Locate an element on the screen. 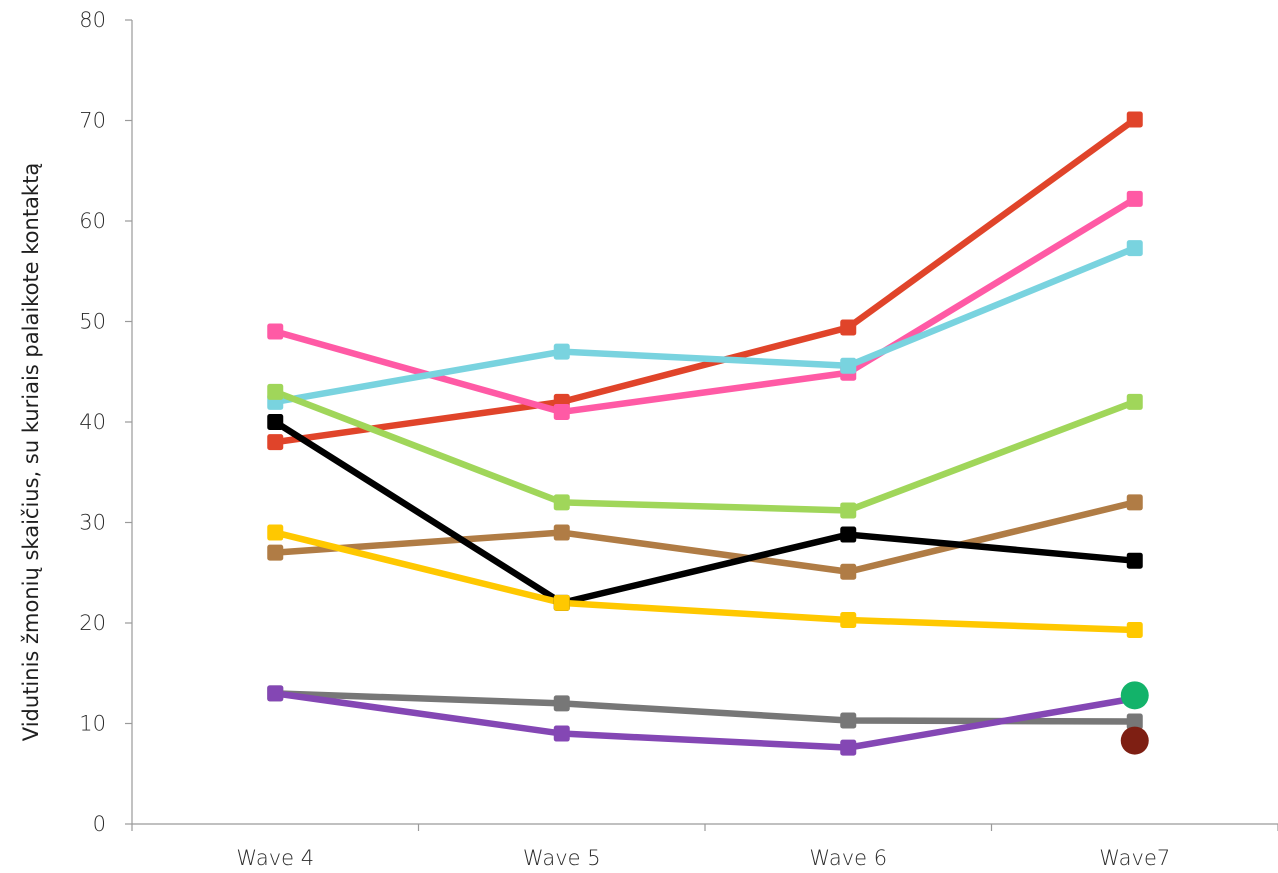  y-axis-ticks: 0 10 20 30 40 50 60 70 80 is located at coordinates (105, 422).